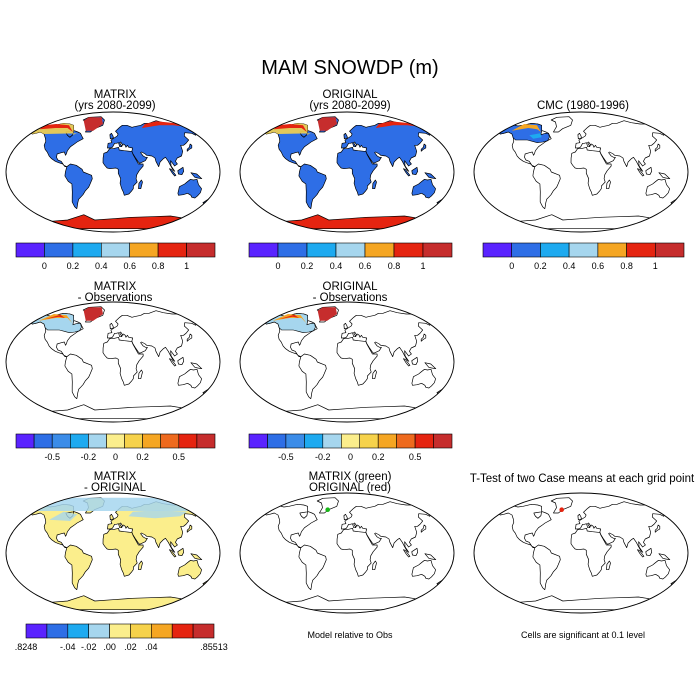  Describe the element at coordinates (68, 647) in the screenshot. I see `colorbar-tick-label: -.04` at that location.